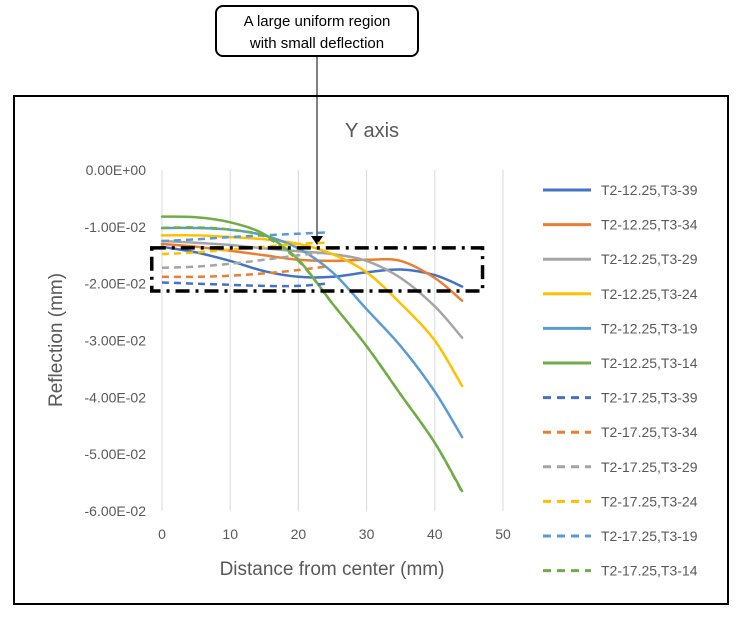  Describe the element at coordinates (649, 259) in the screenshot. I see `legend-label: T2-12.25,T3-29` at that location.